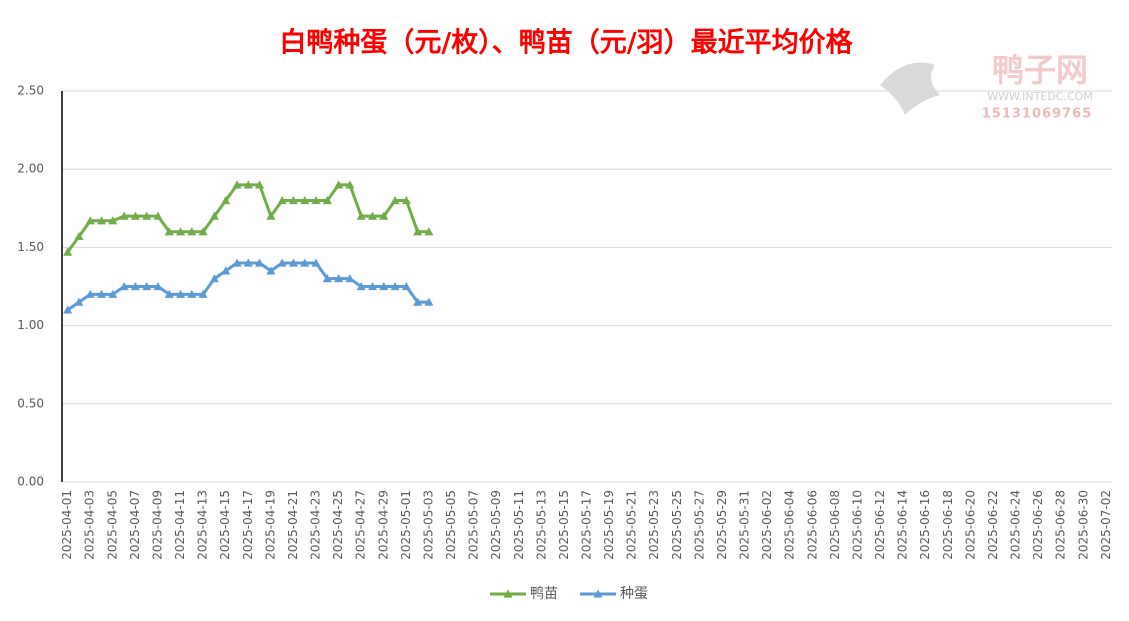  I want to click on x-tick-label: 2025-06-22, so click(993, 525).